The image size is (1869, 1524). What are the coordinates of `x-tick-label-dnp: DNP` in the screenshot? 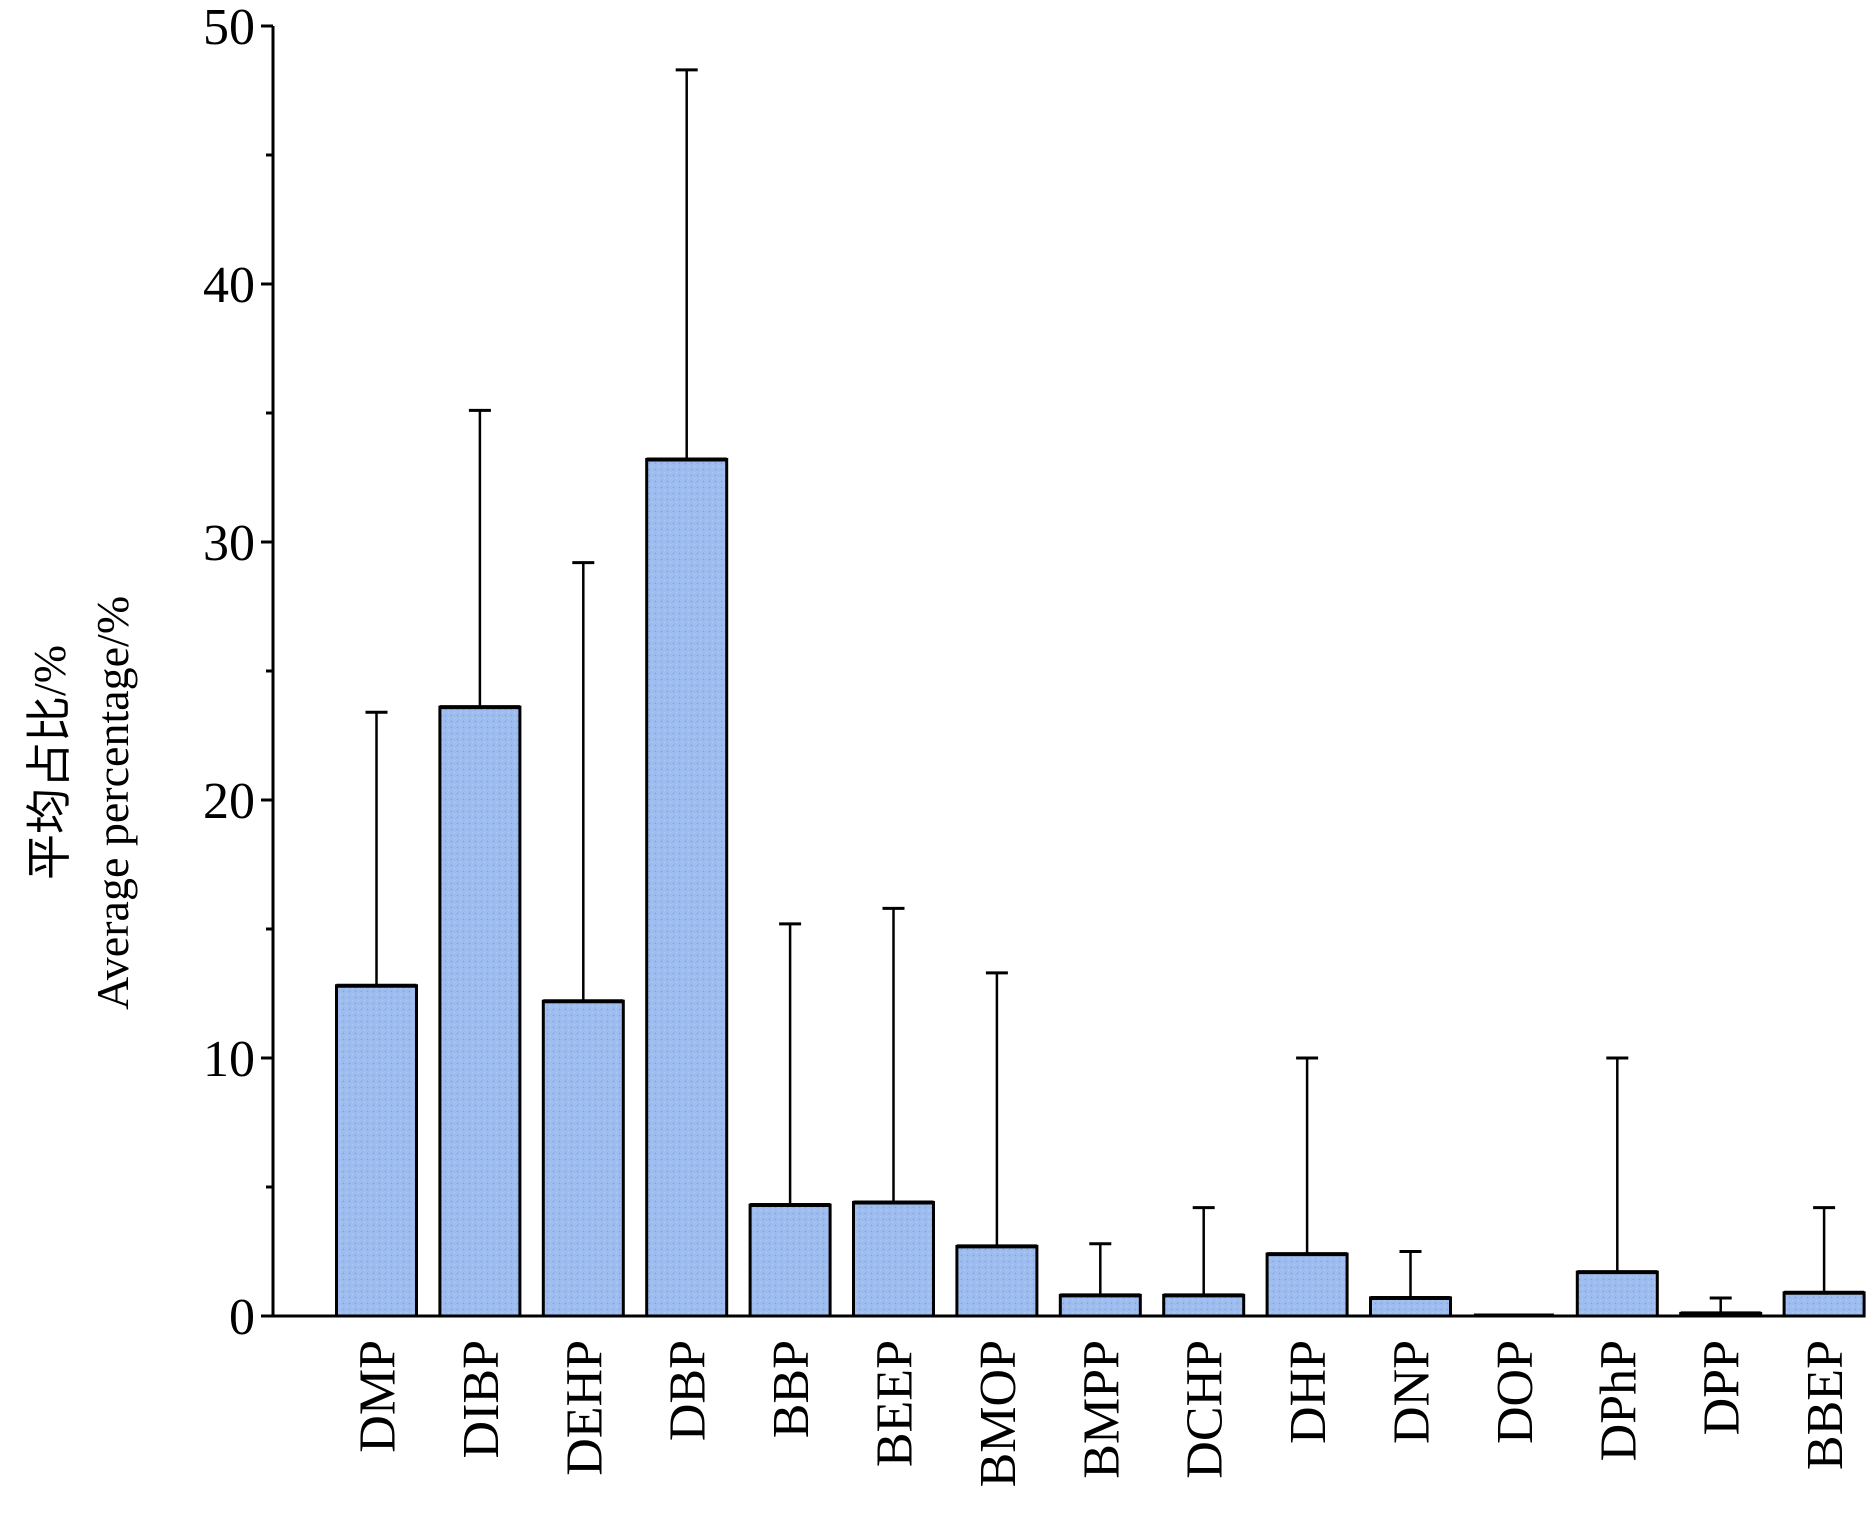 It's located at (1412, 1392).